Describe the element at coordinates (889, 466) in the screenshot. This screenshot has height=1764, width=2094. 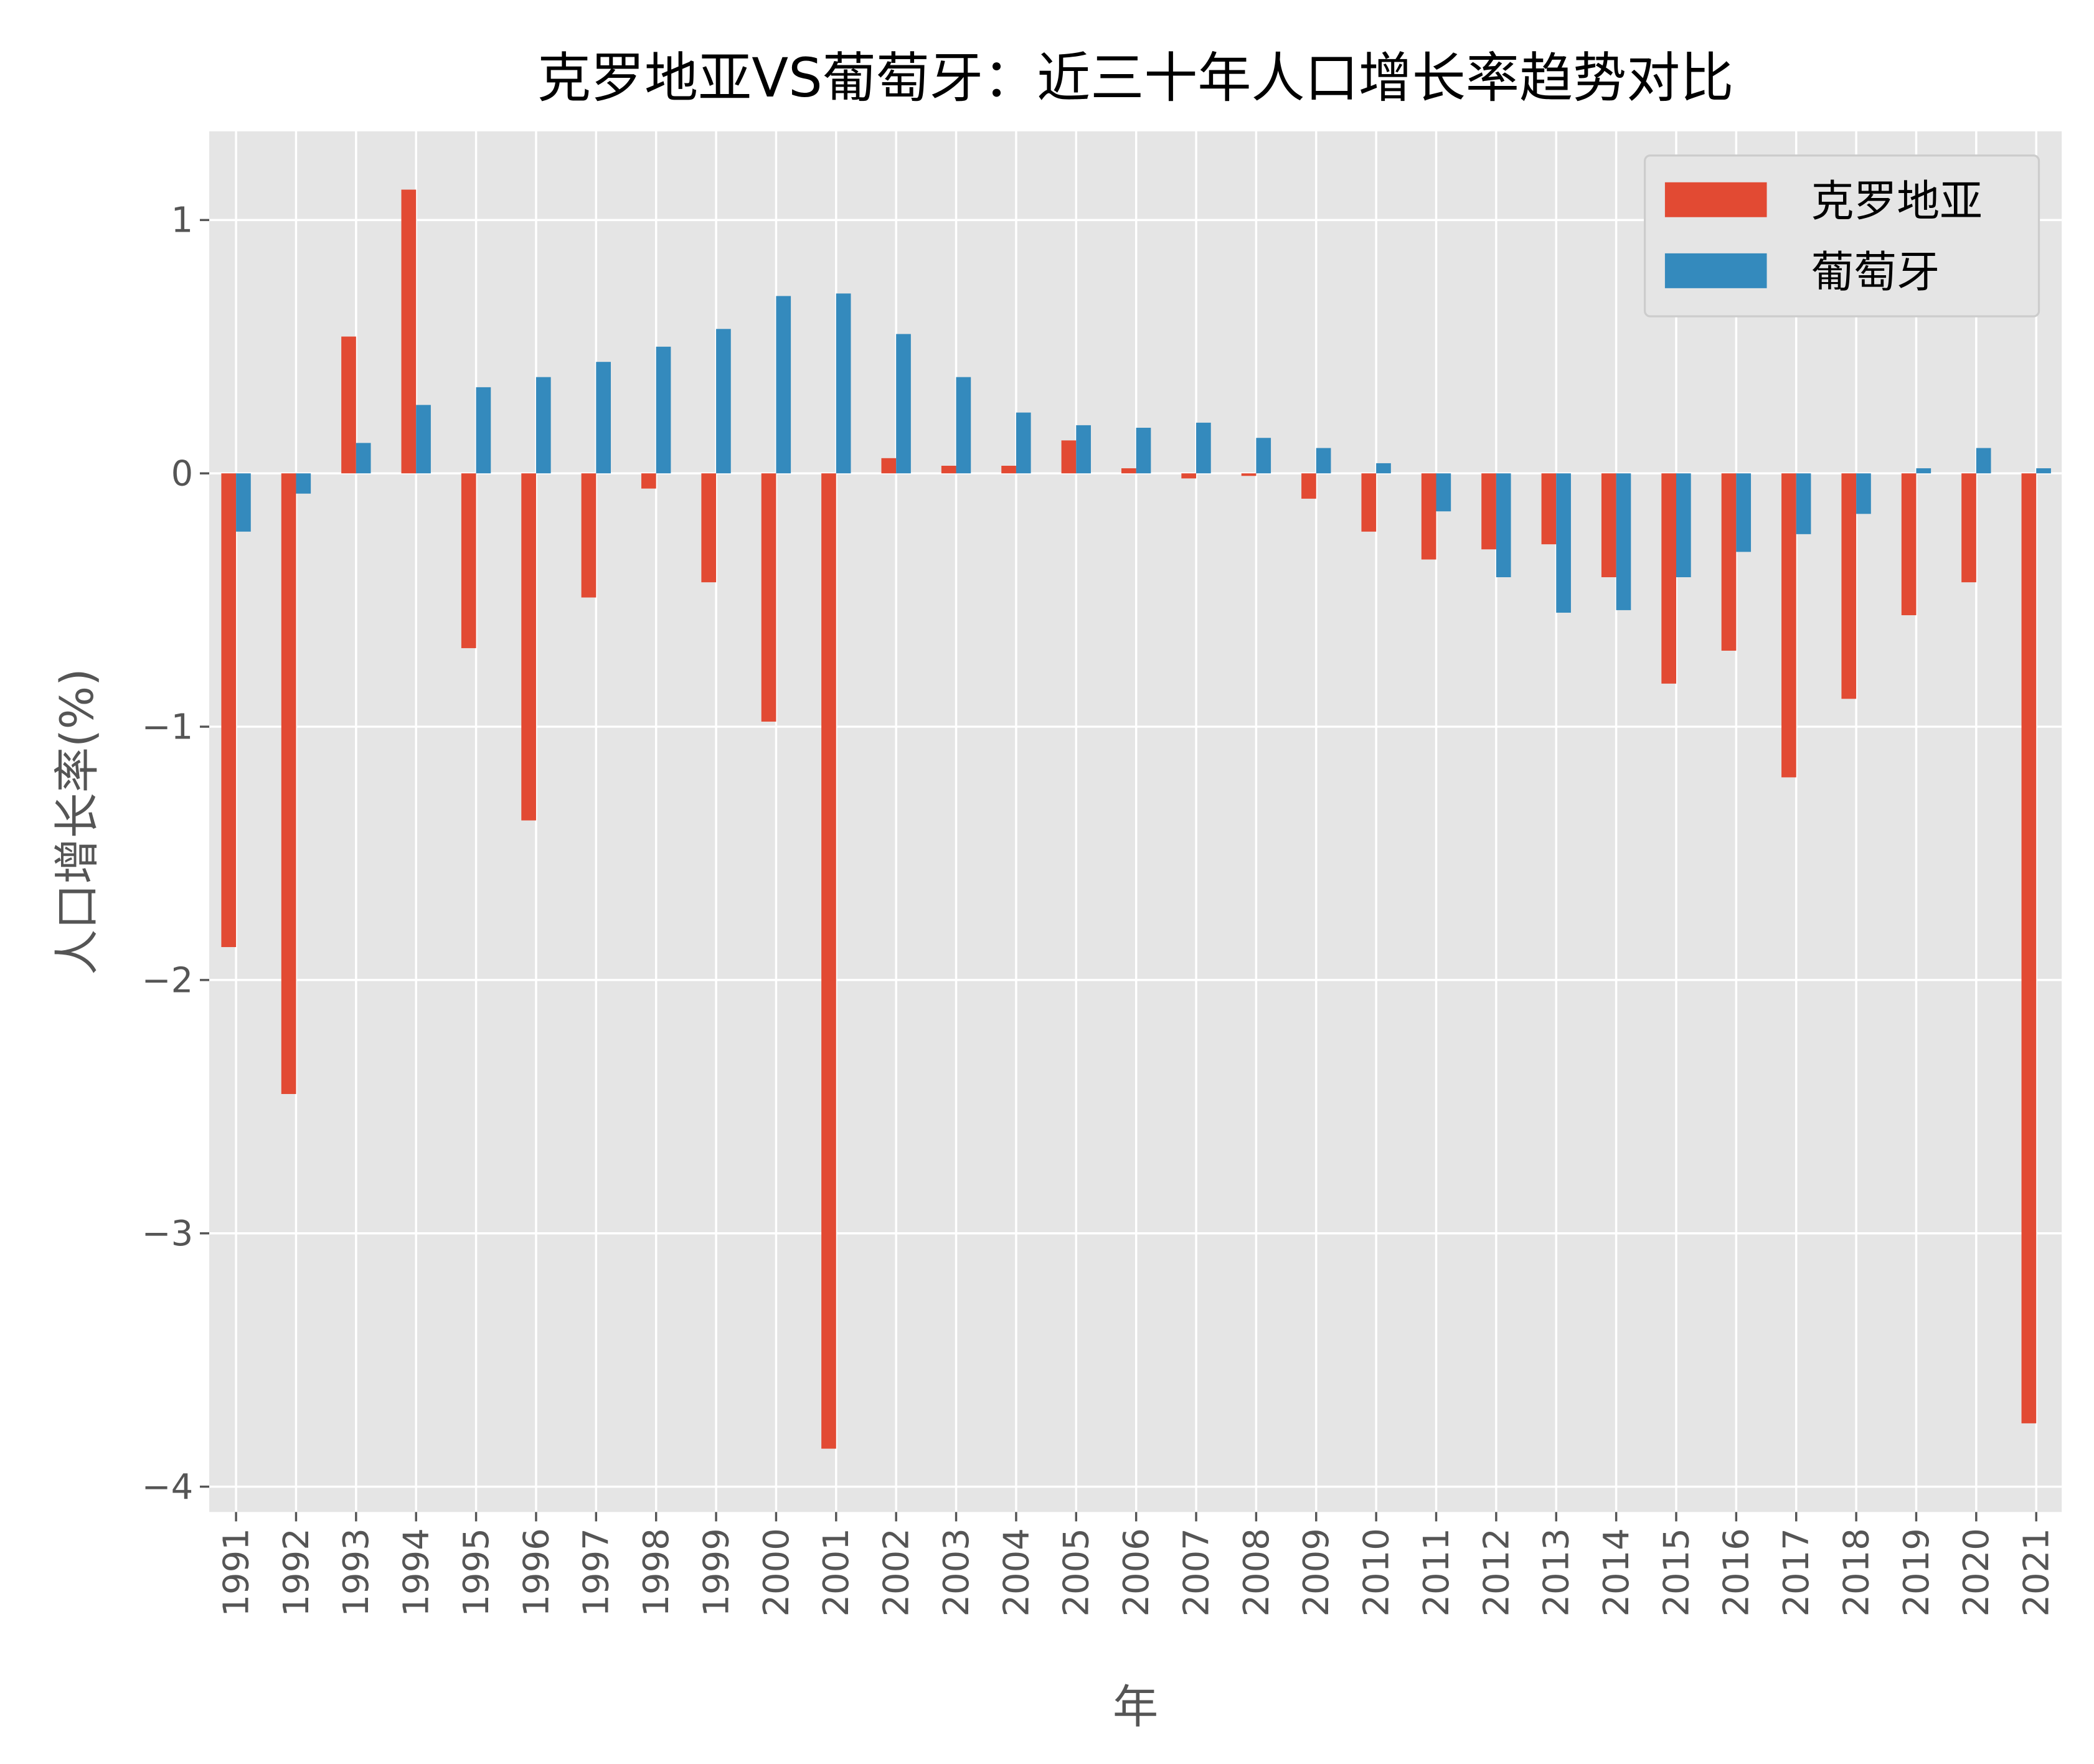
I see `bar-croatia-2002` at that location.